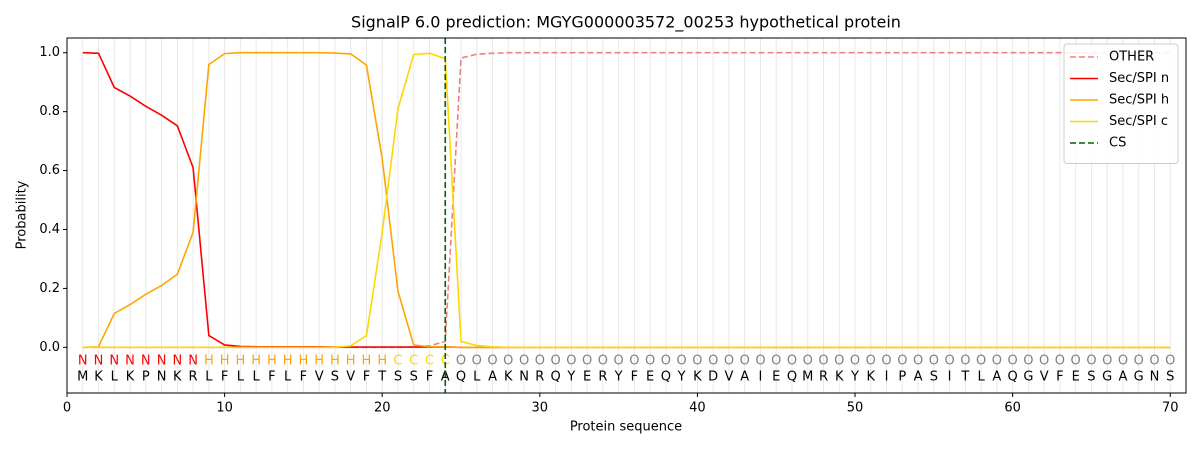  What do you see at coordinates (887, 377) in the screenshot?
I see `residue: I` at bounding box center [887, 377].